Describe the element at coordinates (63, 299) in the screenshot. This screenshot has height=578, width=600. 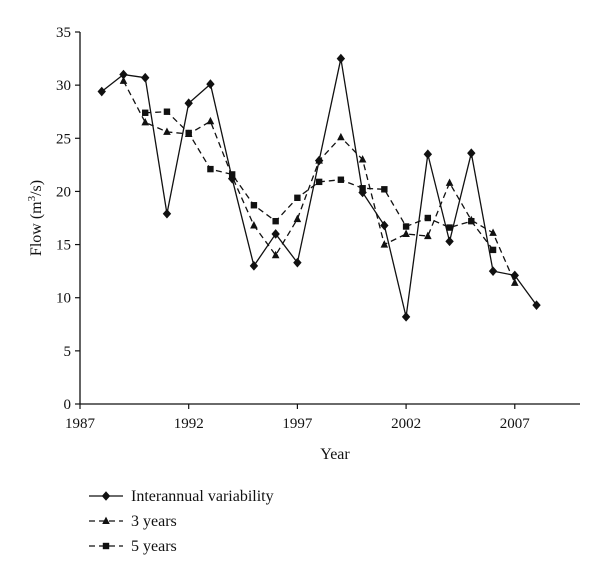
I see `y-tick-label: 10` at that location.